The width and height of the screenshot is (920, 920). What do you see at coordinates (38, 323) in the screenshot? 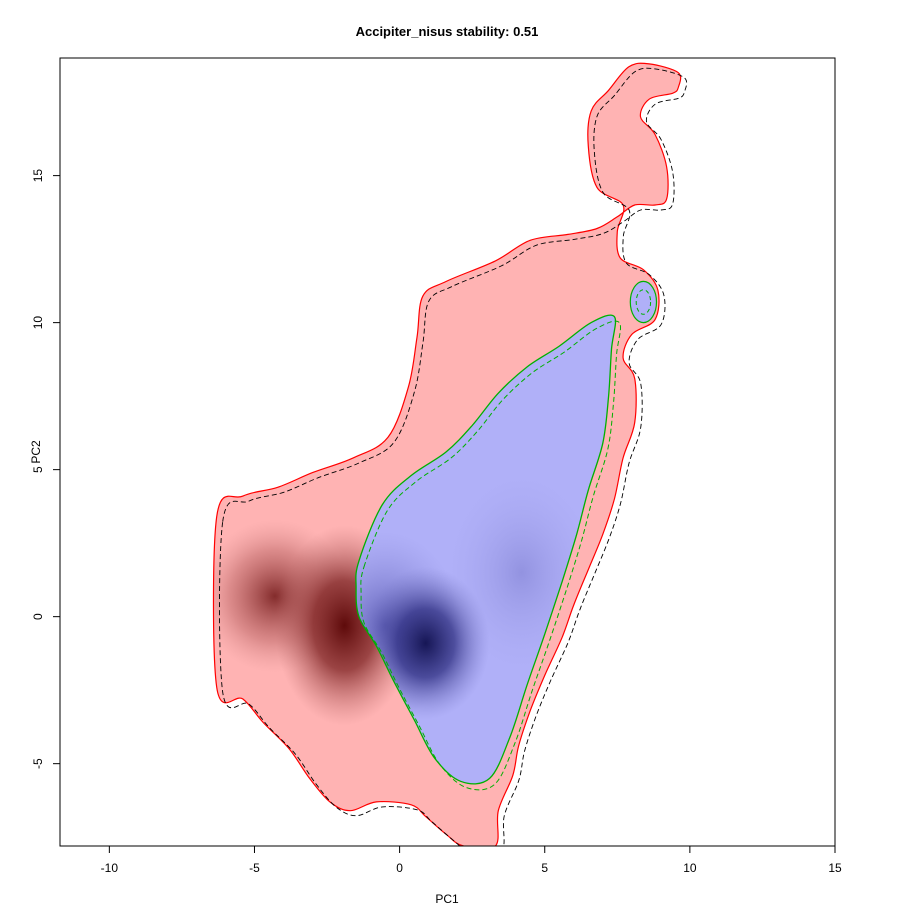
I see `y-tick-label: 10` at bounding box center [38, 323].